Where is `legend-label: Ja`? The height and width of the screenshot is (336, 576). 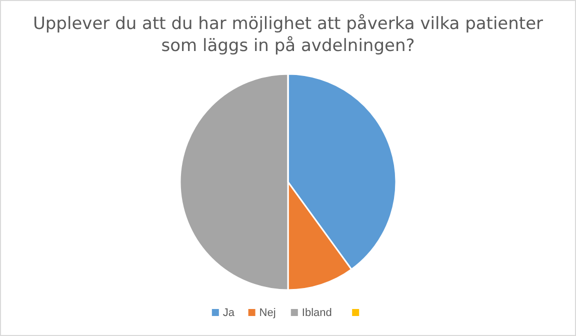 legend-label: Ja is located at coordinates (229, 313).